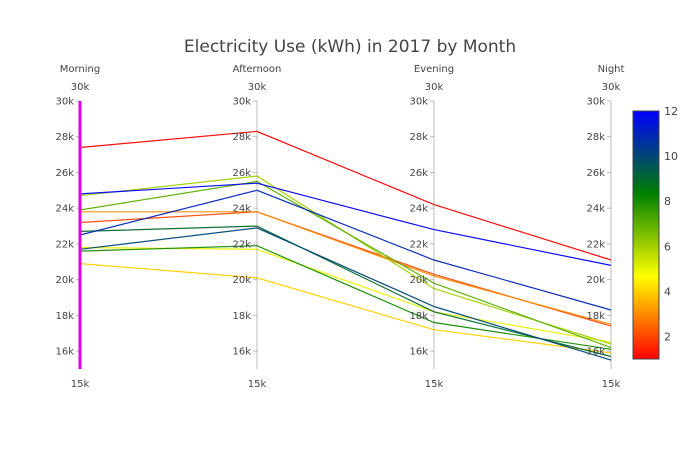 This screenshot has height=454, width=700. Describe the element at coordinates (80, 69) in the screenshot. I see `axis-title: Morning` at that location.